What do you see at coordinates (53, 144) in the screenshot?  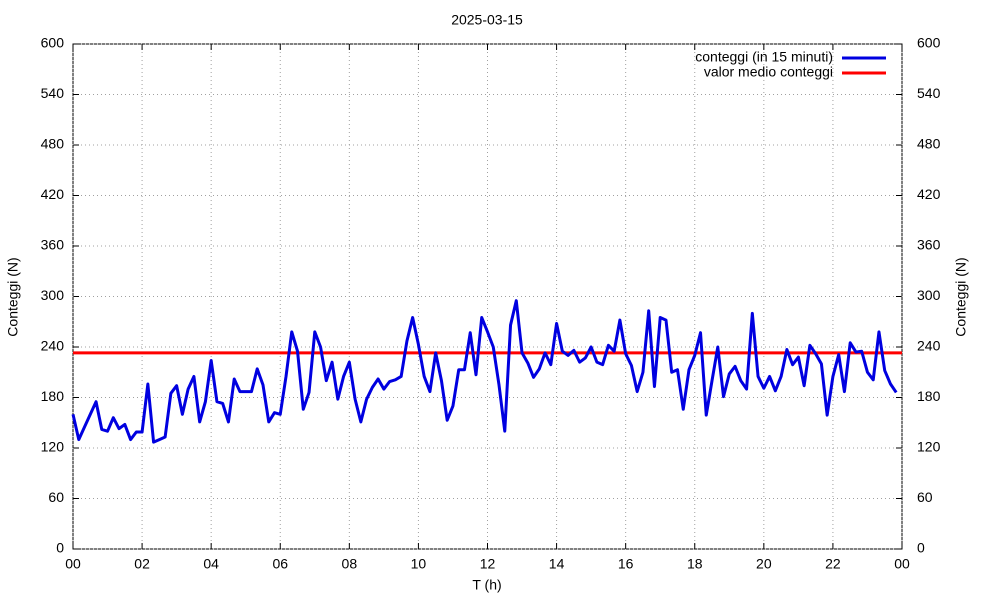 I see `y-tick-label: 480` at bounding box center [53, 144].